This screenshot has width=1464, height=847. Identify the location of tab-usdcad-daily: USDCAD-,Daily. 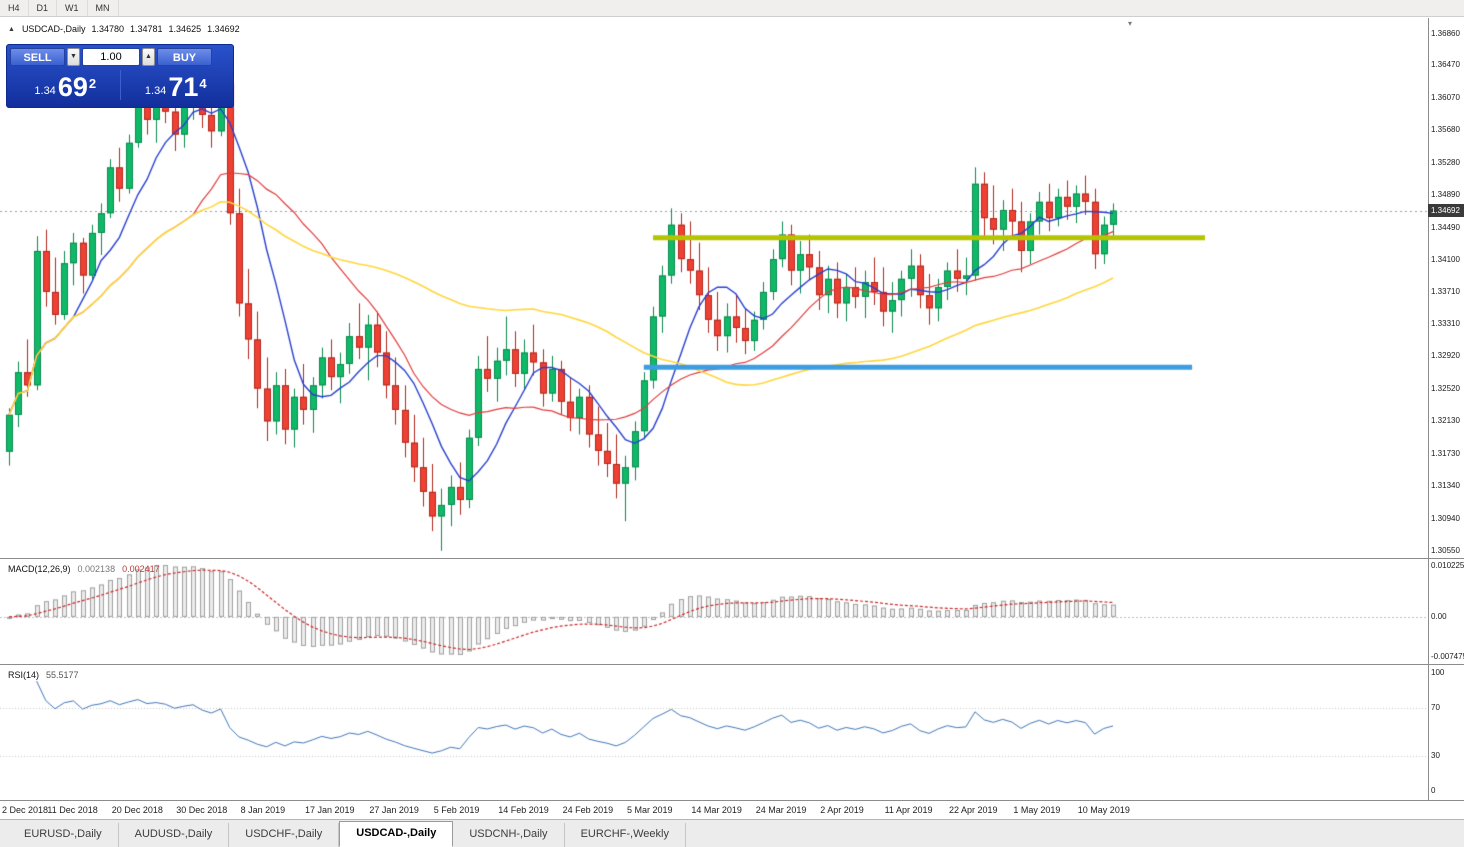
(396, 834).